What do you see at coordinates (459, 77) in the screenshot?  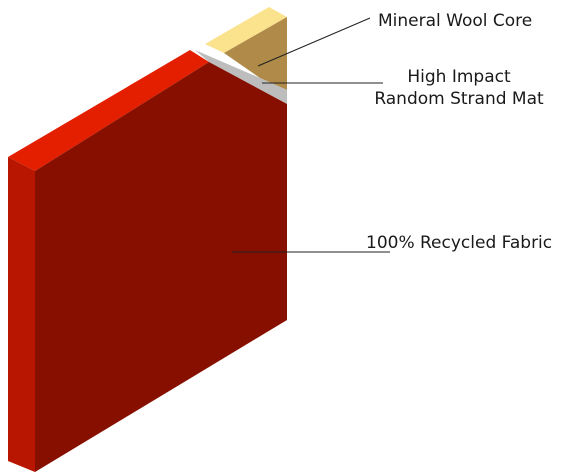 I see `label-mat-line-1: High Impact` at bounding box center [459, 77].